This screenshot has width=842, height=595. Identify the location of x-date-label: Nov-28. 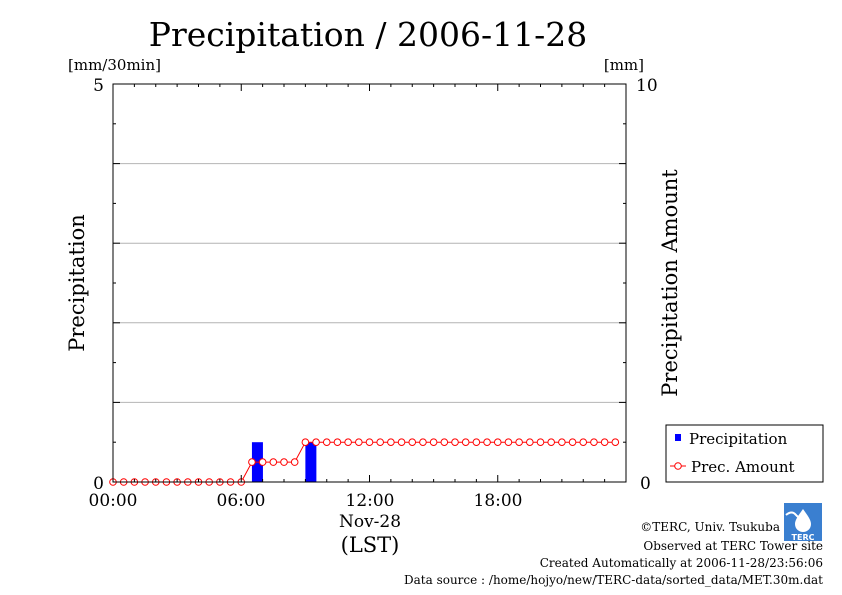
(370, 522).